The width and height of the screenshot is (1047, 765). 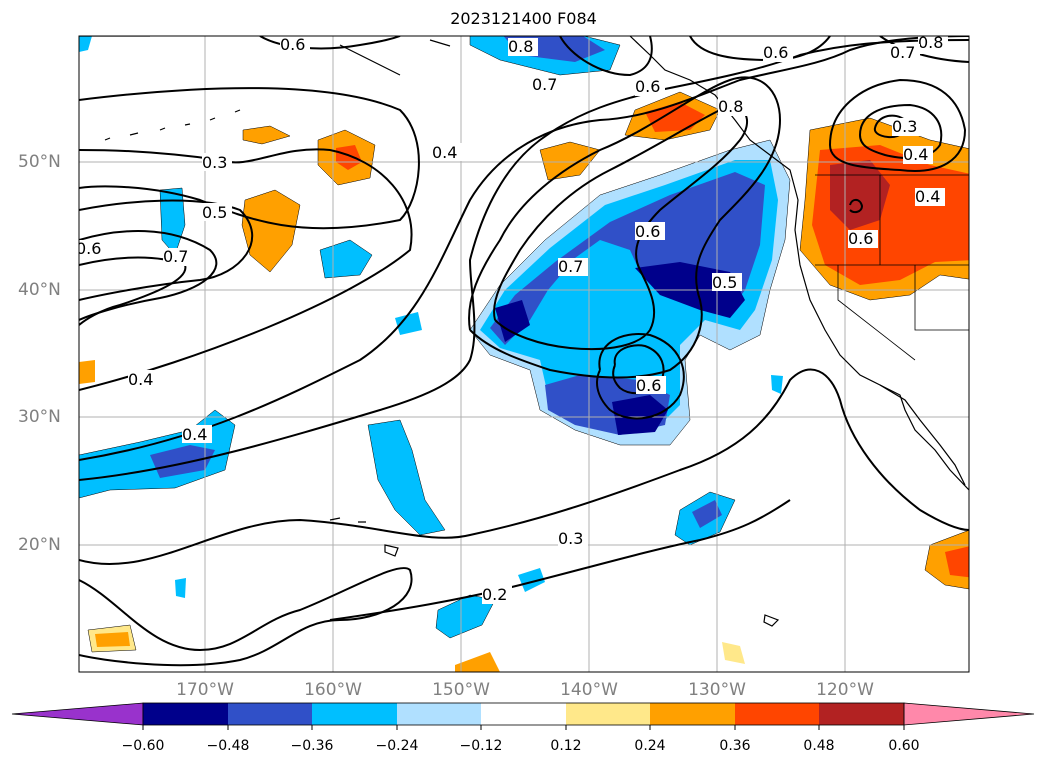 I want to click on lon-label-170w: 170°W, so click(x=205, y=690).